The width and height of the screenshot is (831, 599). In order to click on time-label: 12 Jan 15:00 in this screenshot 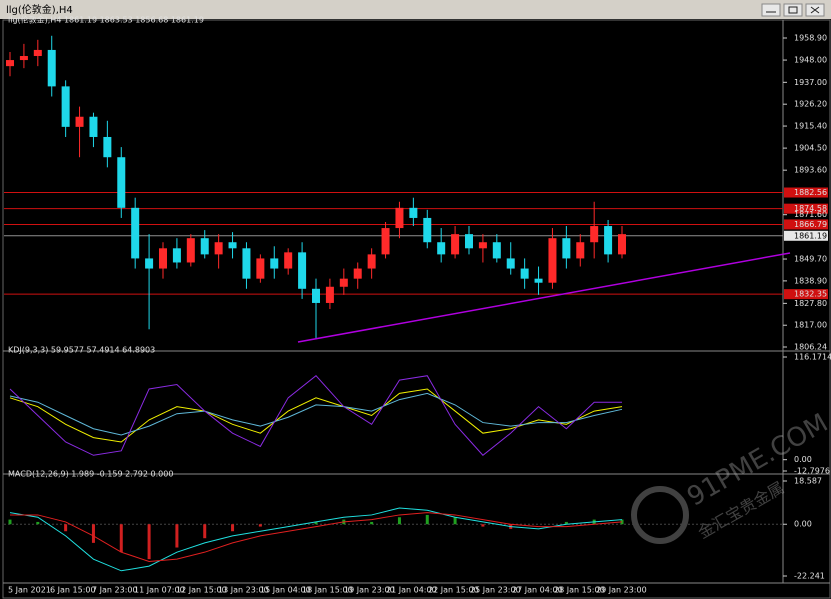, I will do `click(201, 590)`.